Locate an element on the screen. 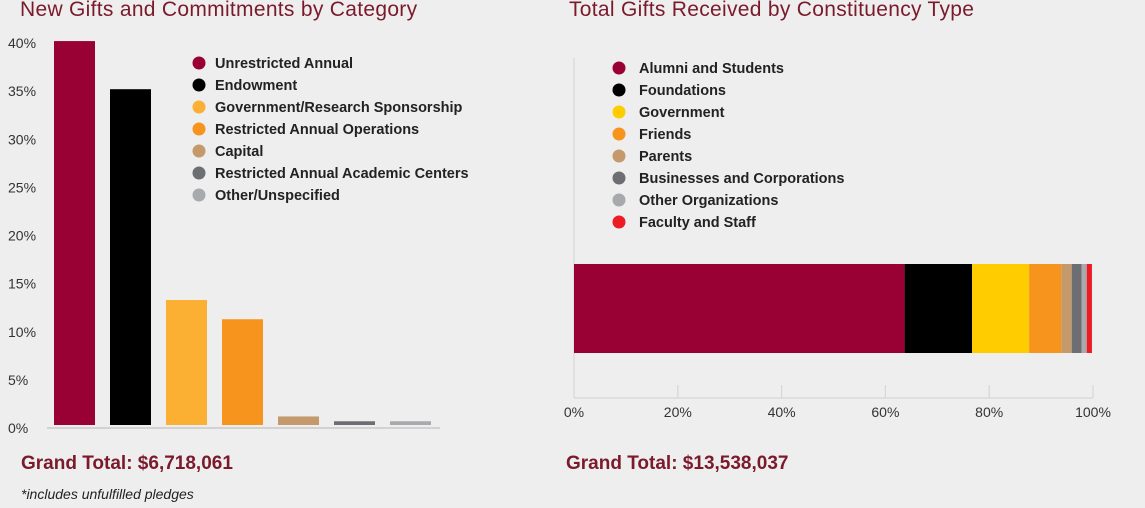  y-tick-label: 30% is located at coordinates (22, 139).